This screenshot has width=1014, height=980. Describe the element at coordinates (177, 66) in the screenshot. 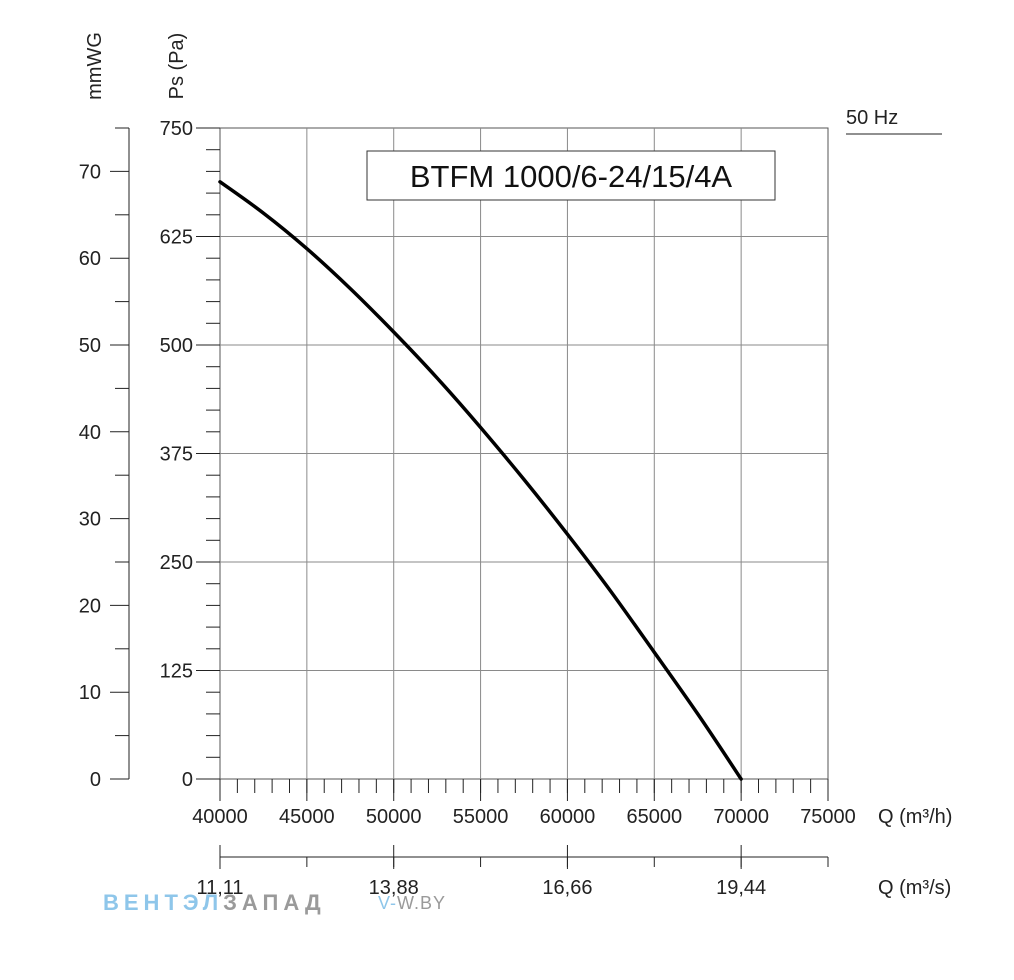

I see `y-axis-title-pa: Ps (Pa)` at that location.